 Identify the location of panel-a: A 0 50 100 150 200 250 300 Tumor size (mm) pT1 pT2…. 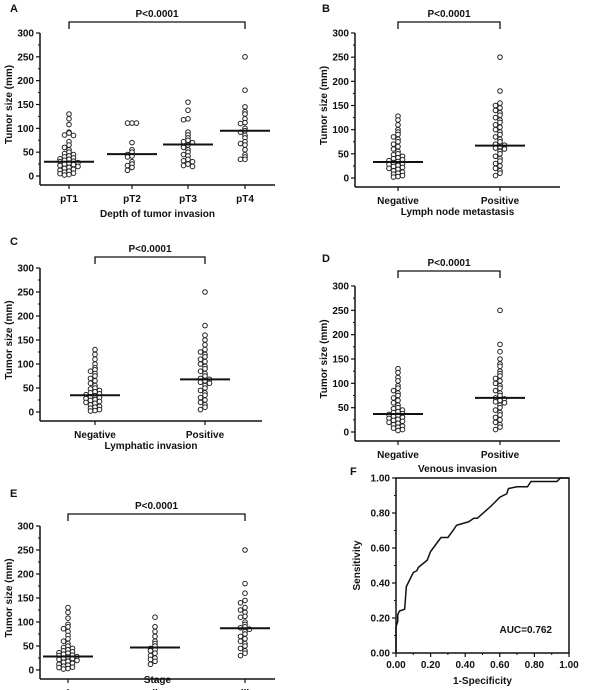
(139, 111).